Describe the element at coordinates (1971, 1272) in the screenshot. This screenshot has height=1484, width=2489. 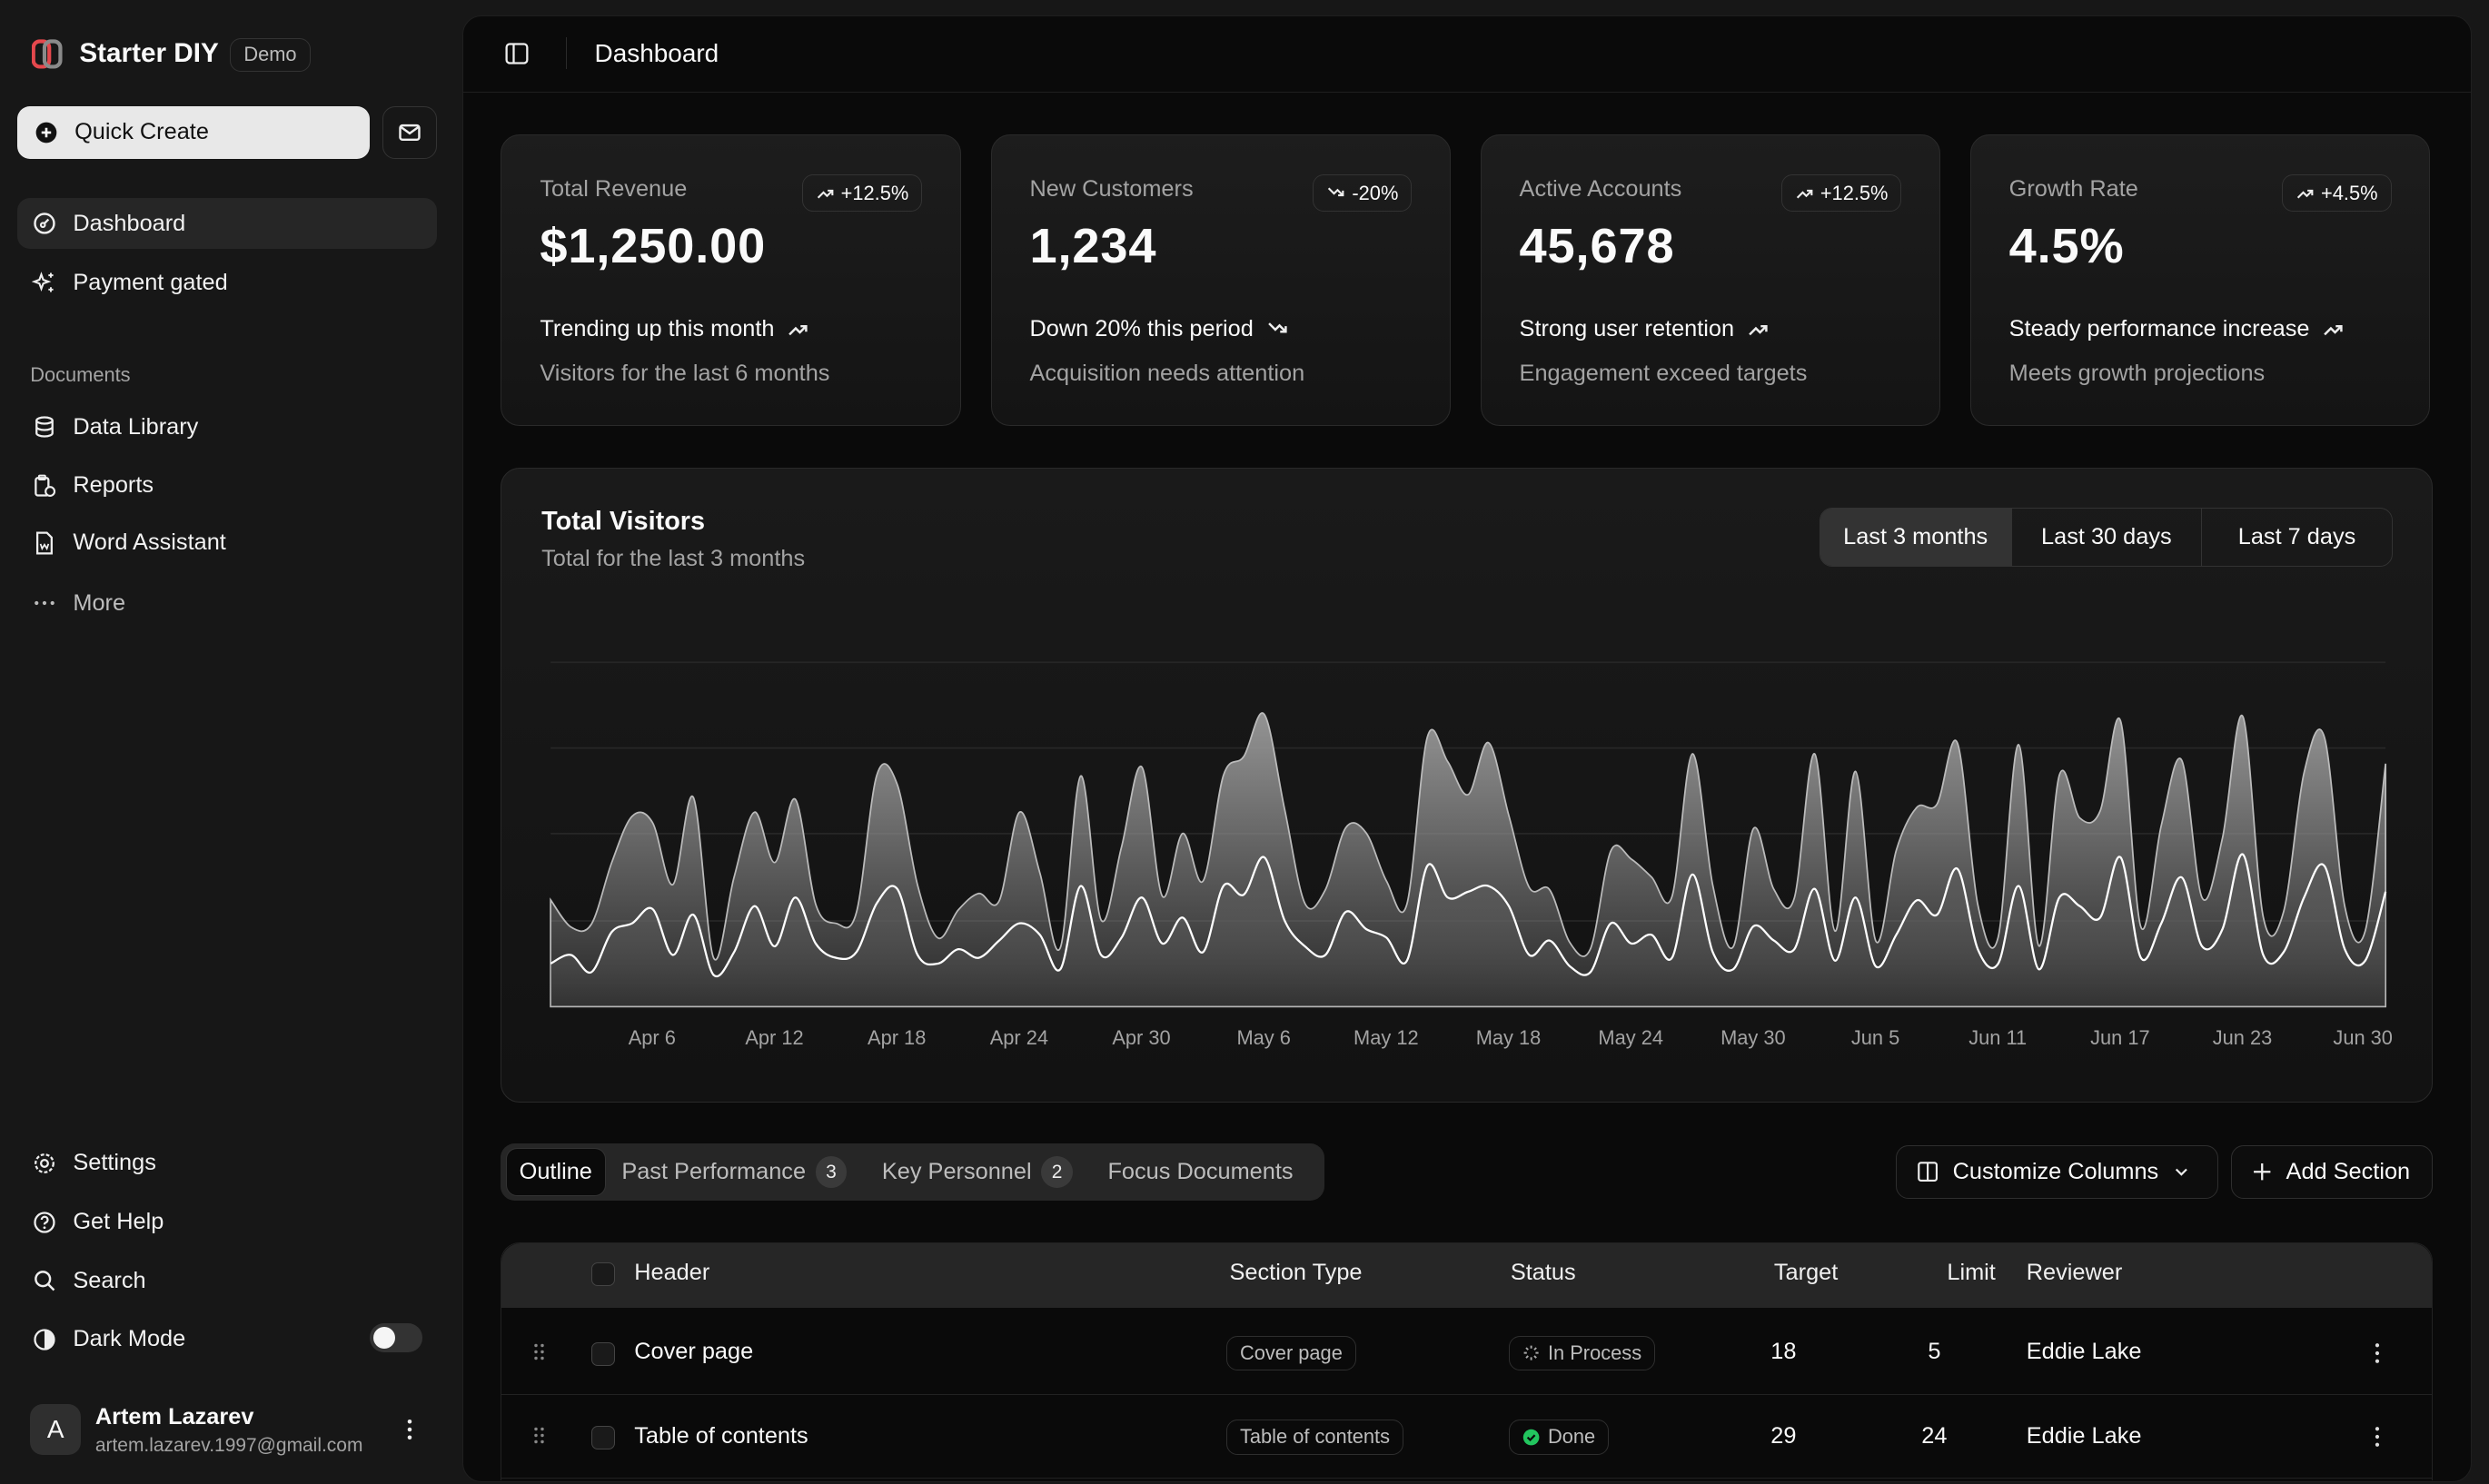
I see `column-header: Limit` at that location.